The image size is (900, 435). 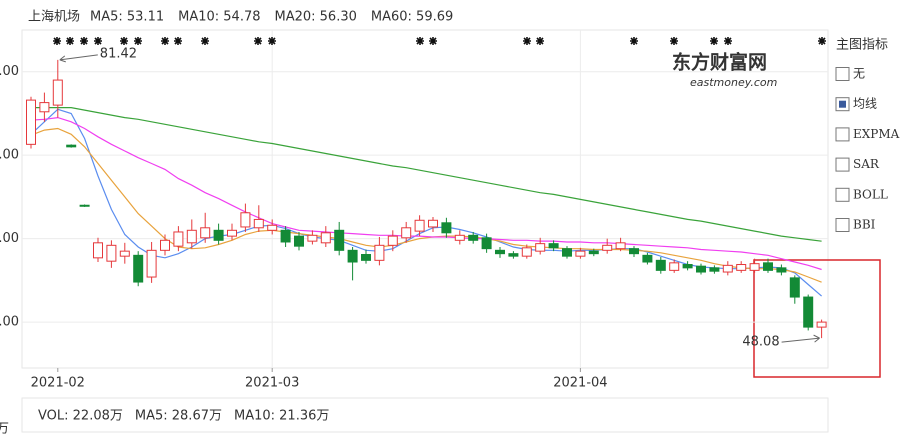 I want to click on legend-entry: MA5: 53.11, so click(x=127, y=17).